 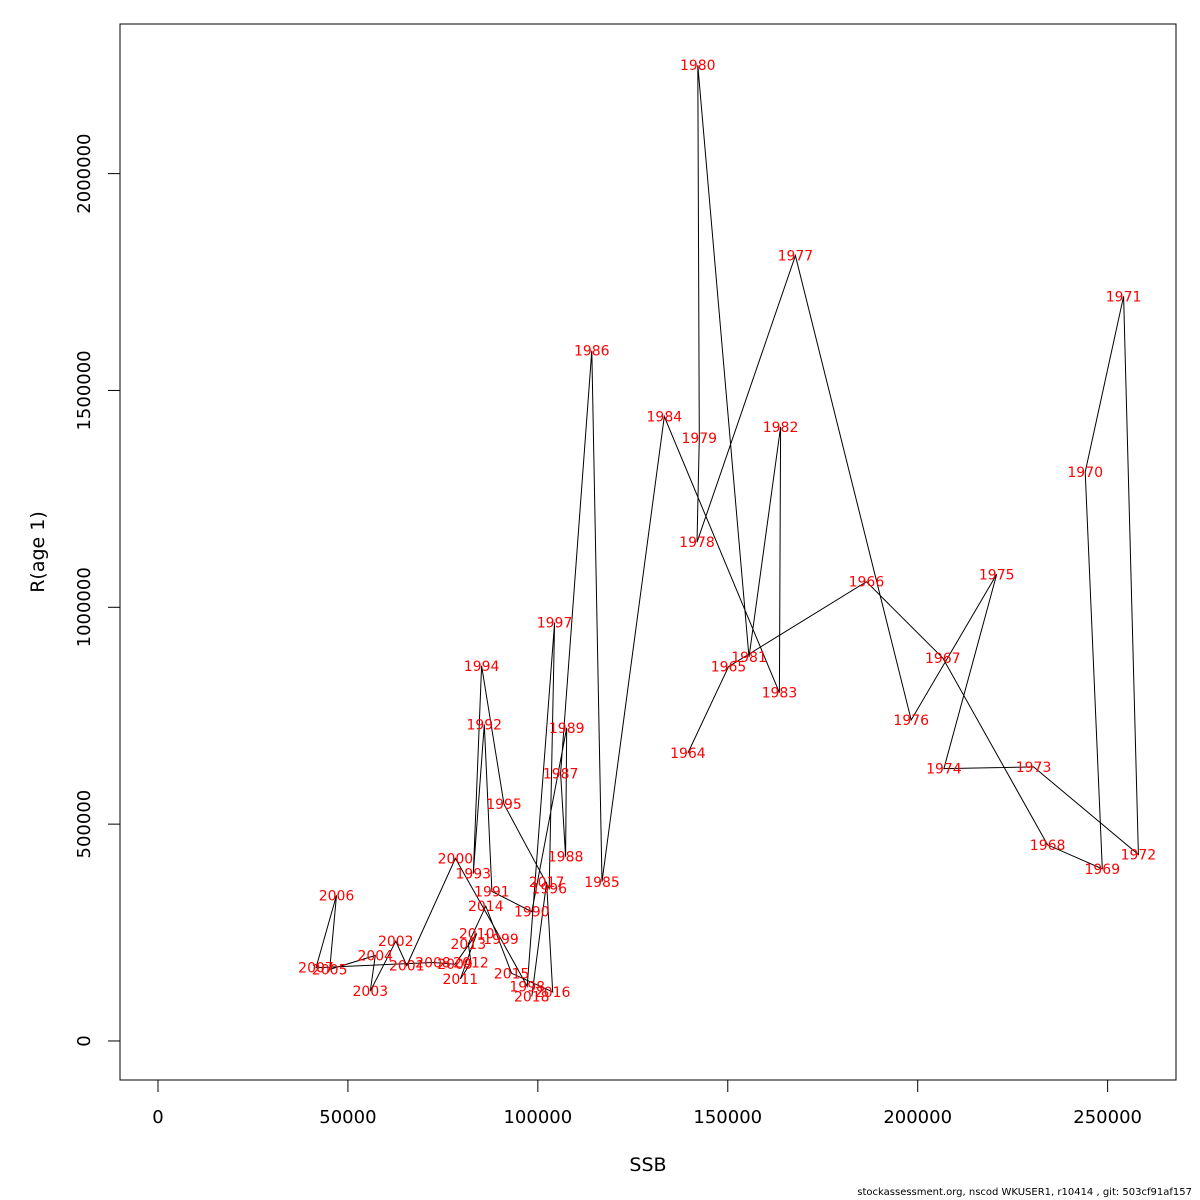 I want to click on year-label-1973: 1973, so click(x=1034, y=768).